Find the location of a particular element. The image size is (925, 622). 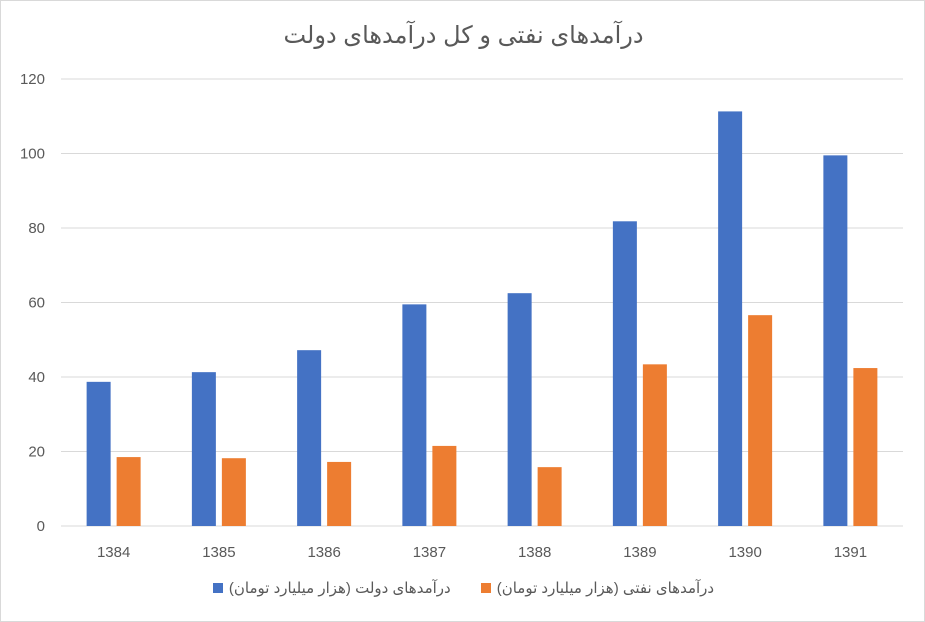

legend-item-oil-revenue: درآمدهای نفتی (هزار میلیارد تومان) is located at coordinates (597, 588).